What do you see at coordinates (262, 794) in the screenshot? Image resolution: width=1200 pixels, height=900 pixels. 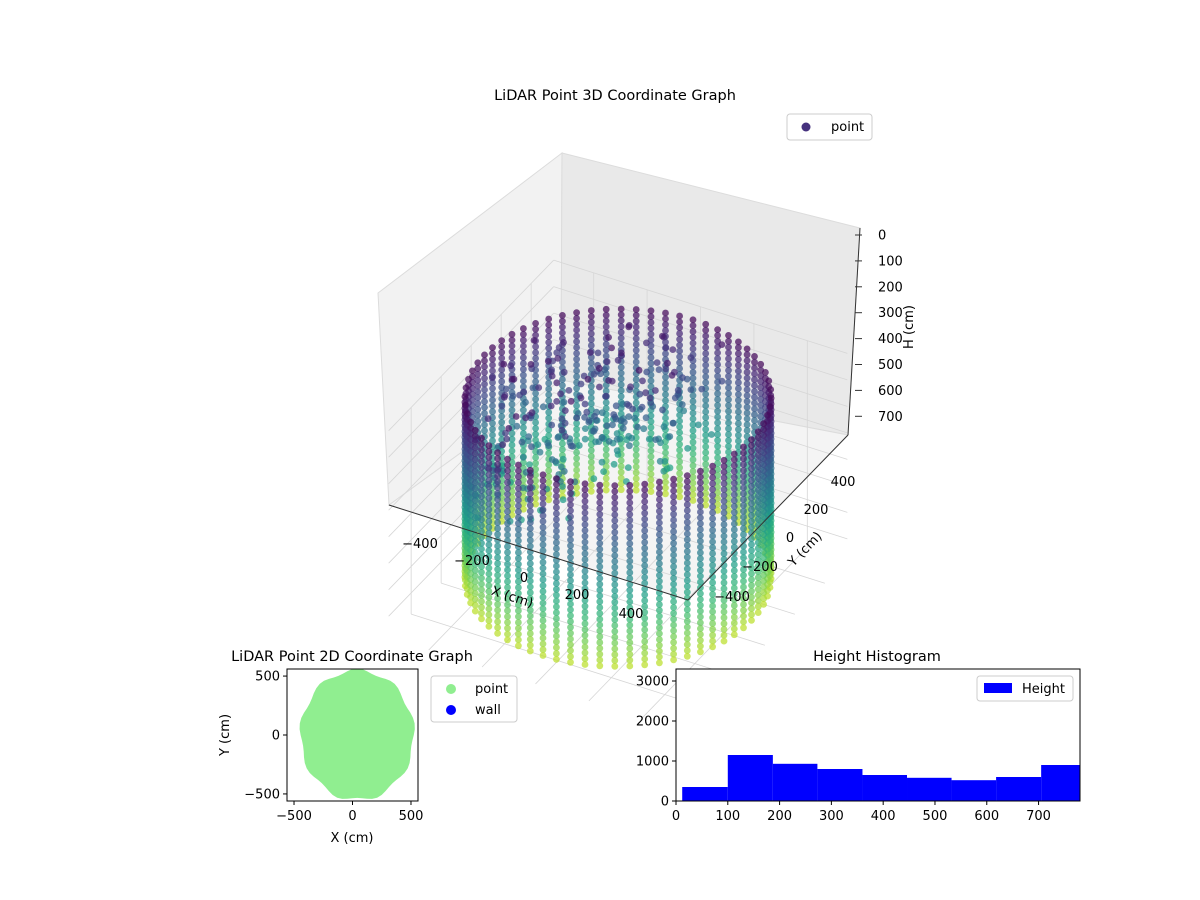 I see `y-tick-label: −500` at bounding box center [262, 794].